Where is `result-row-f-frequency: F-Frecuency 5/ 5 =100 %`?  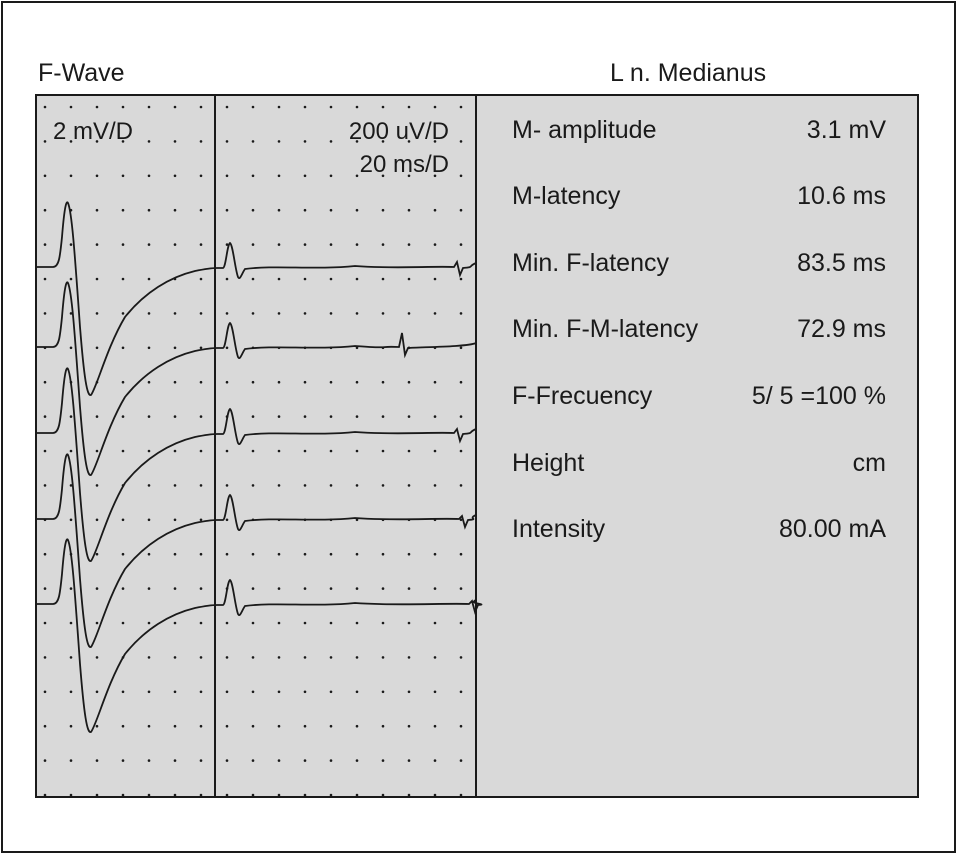
result-row-f-frequency: F-Frecuency 5/ 5 =100 % is located at coordinates (699, 396).